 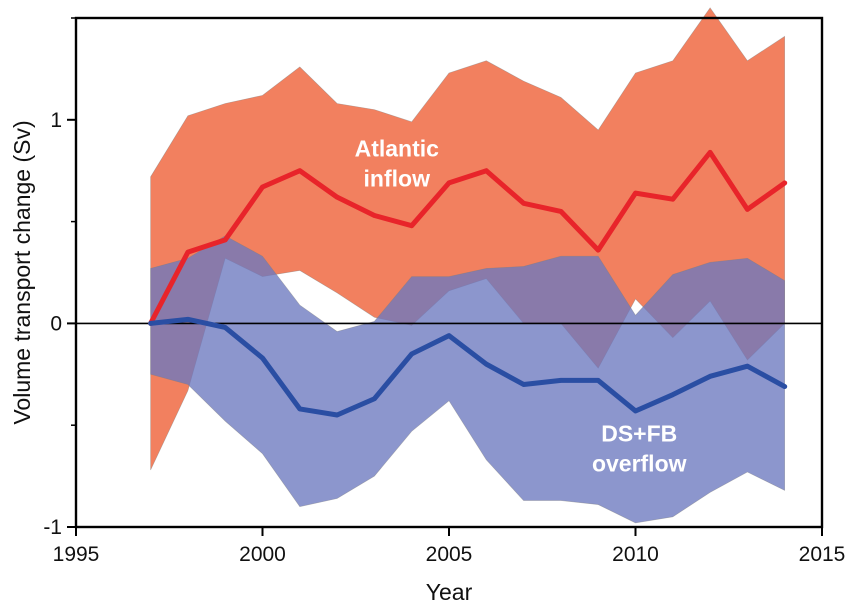 I want to click on x-tick-label: 2005, so click(x=449, y=554).